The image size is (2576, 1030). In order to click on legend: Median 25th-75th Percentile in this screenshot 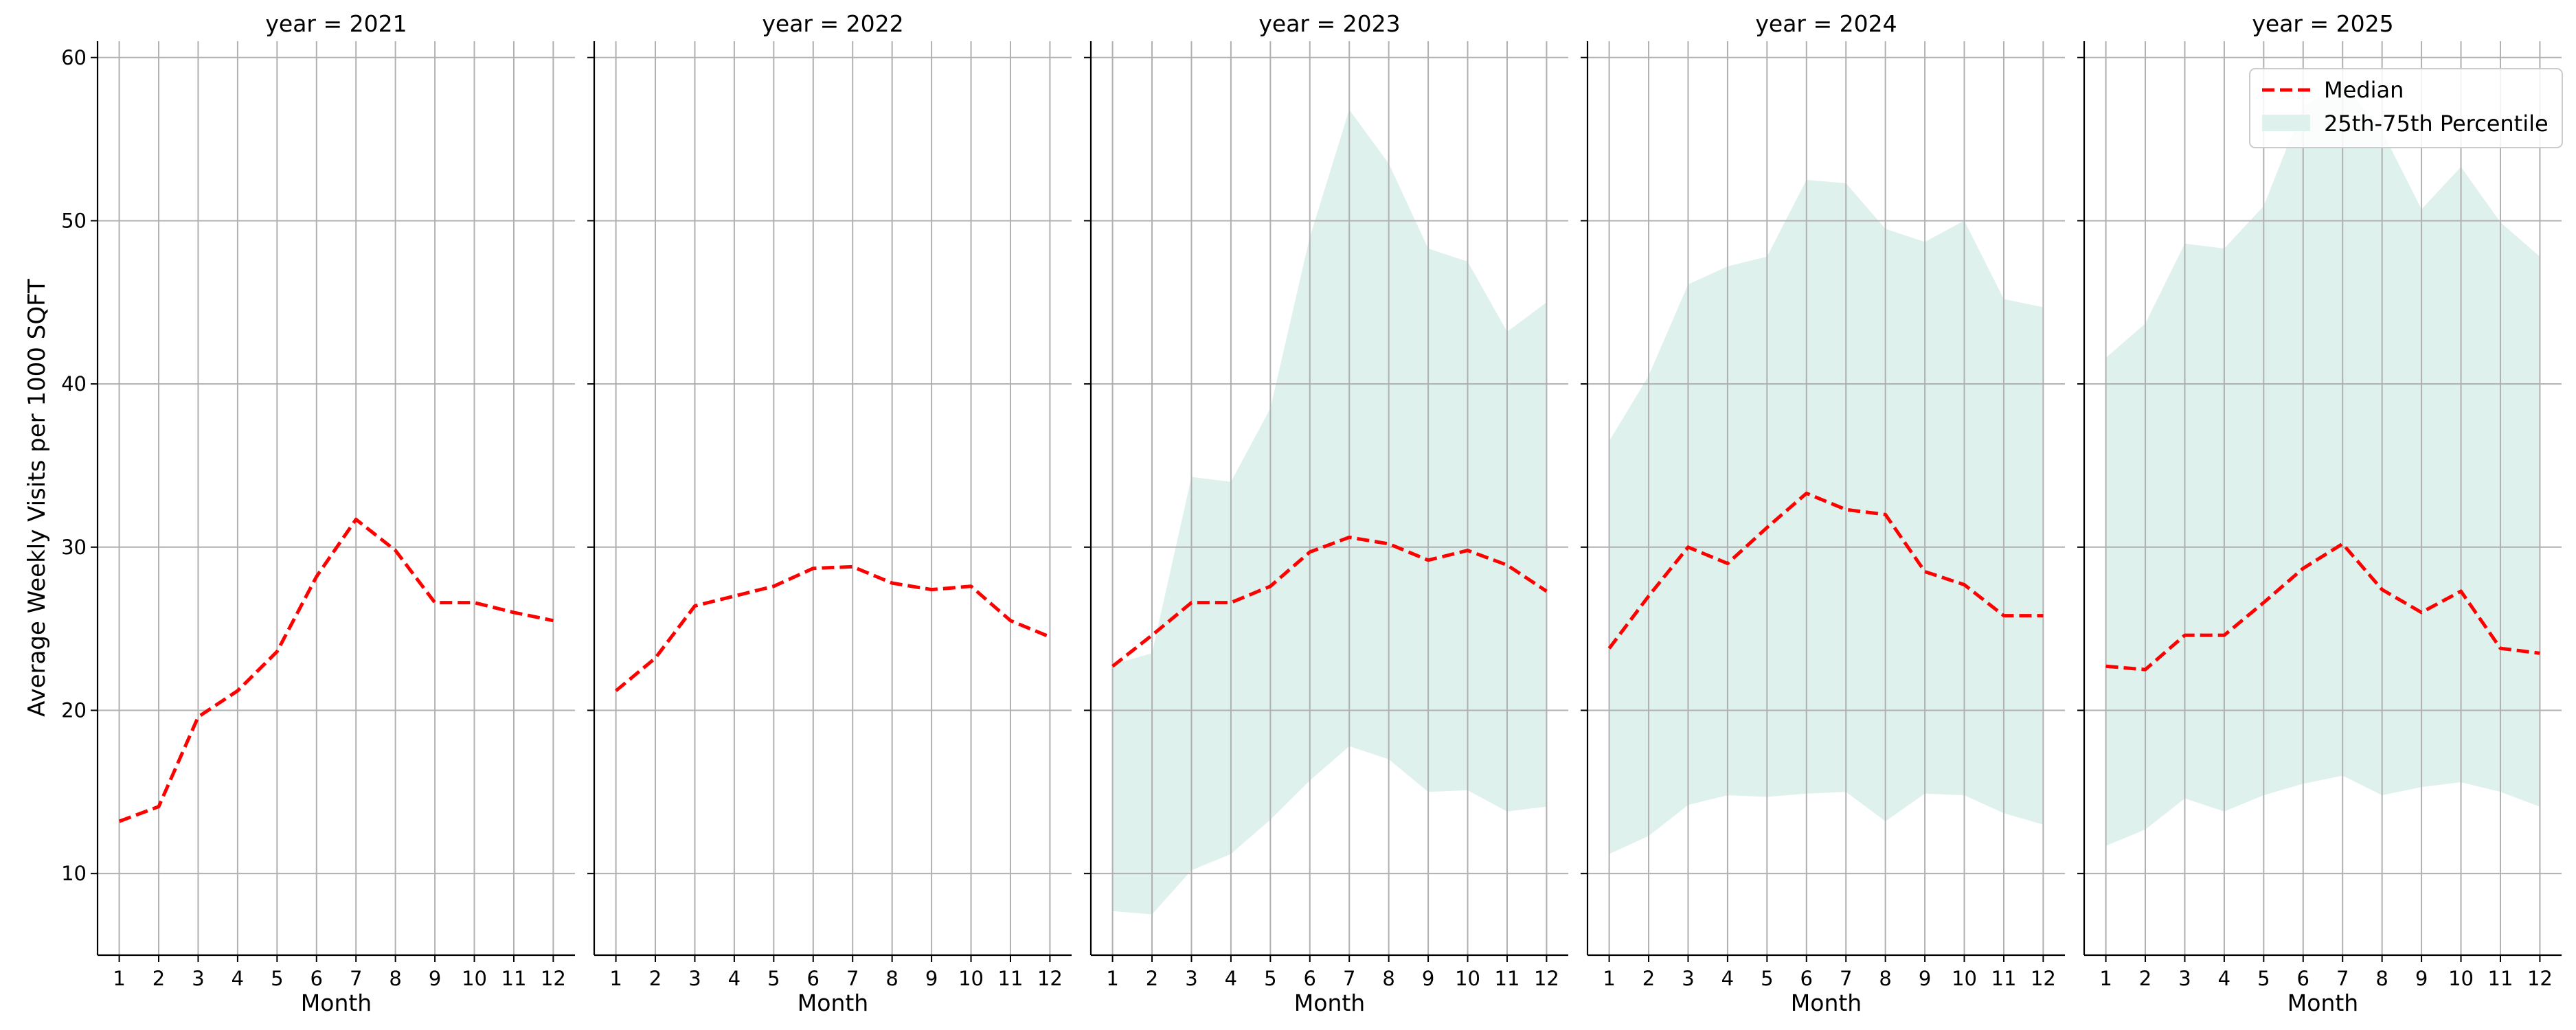, I will do `click(2406, 108)`.